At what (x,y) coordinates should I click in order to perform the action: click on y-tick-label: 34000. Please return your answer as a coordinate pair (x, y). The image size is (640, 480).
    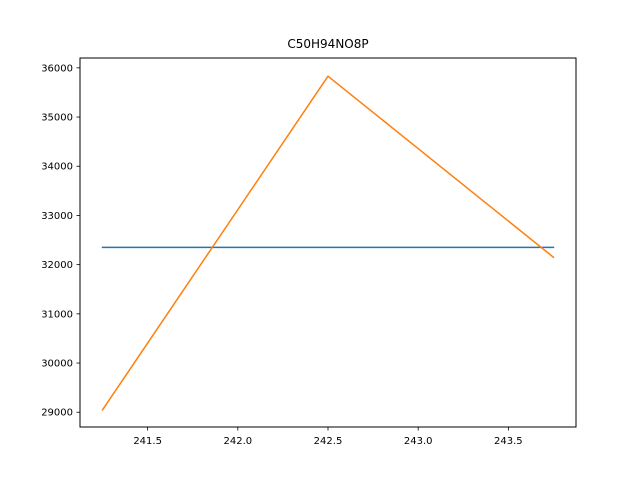
    Looking at the image, I should click on (57, 167).